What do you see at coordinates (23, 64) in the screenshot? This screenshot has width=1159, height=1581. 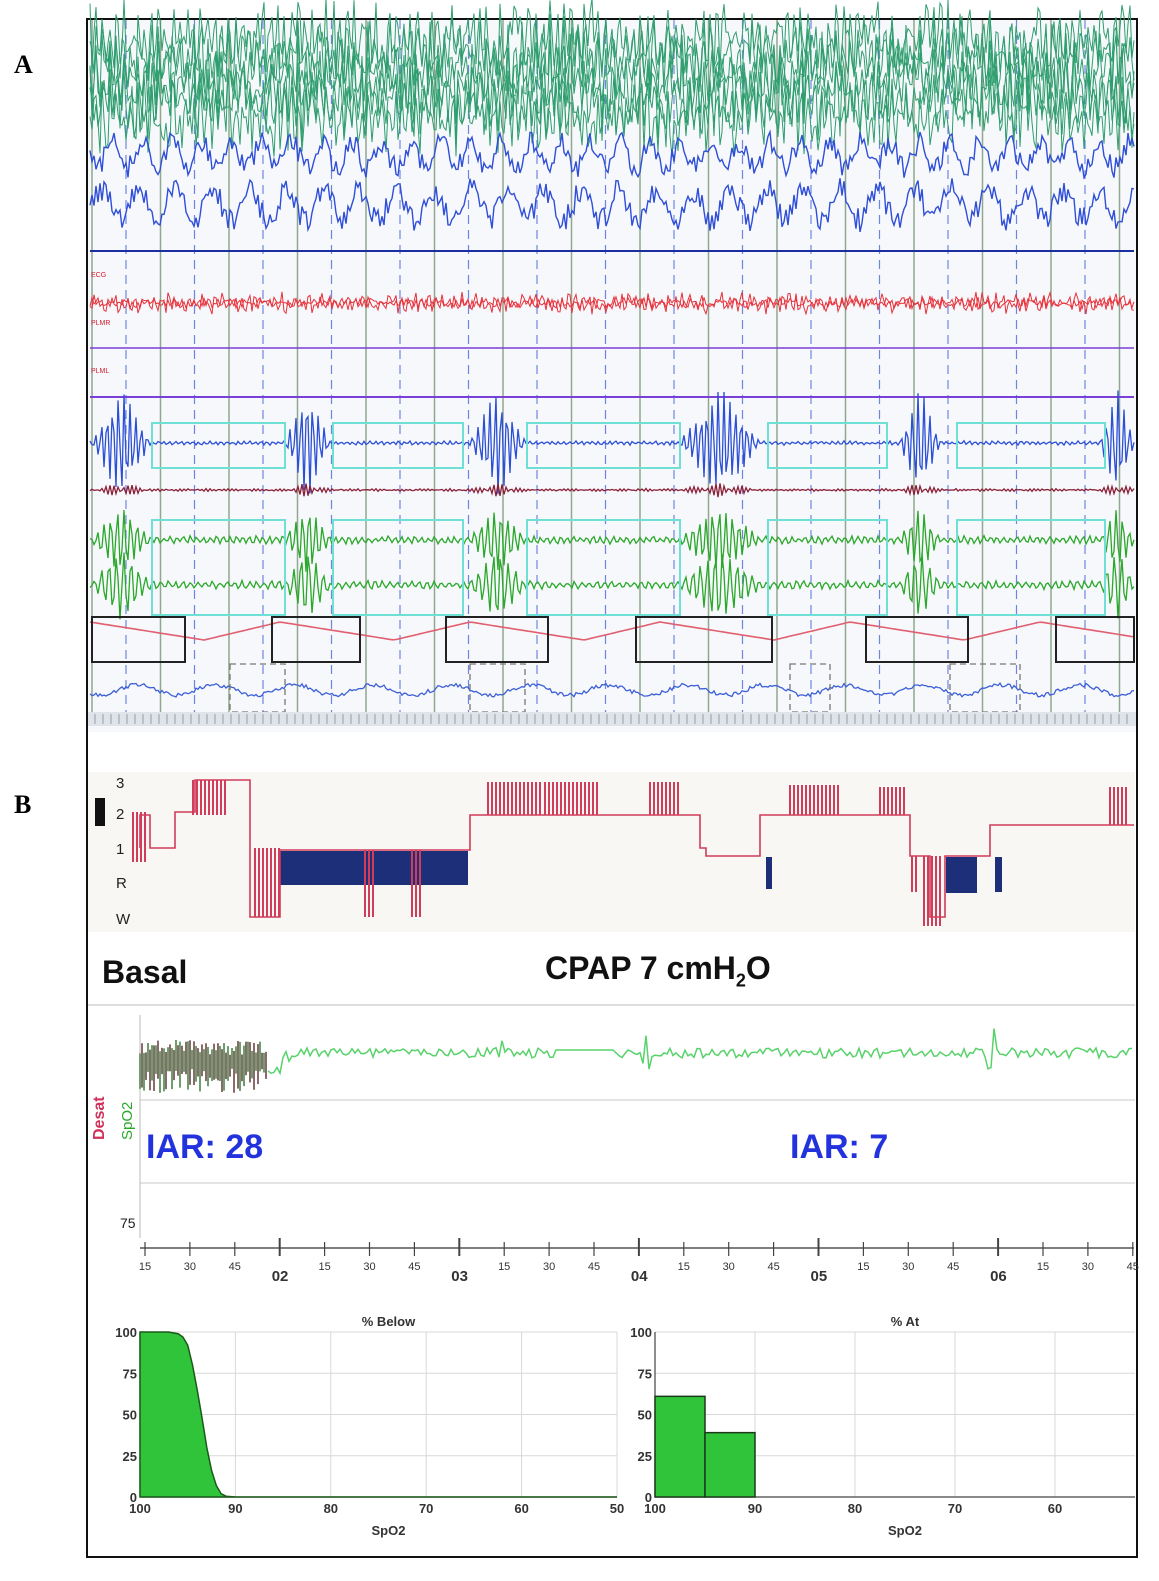 I see `panel-letter-a: A` at bounding box center [23, 64].